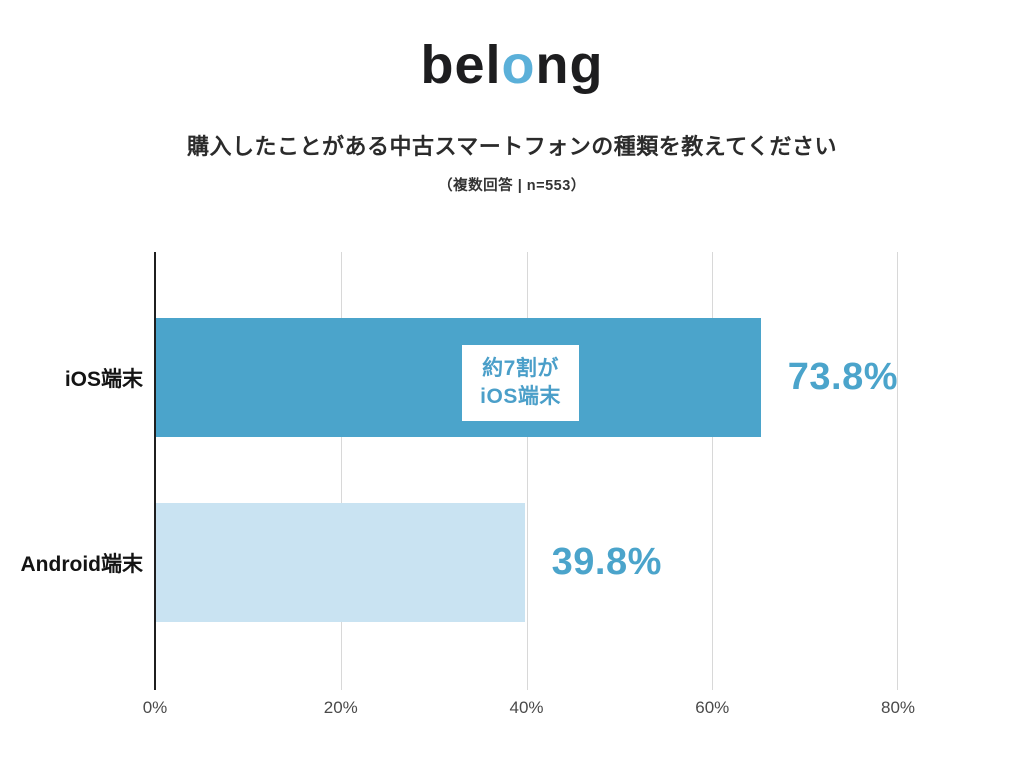 Image resolution: width=1024 pixels, height=766 pixels. I want to click on value-label-ios: 73.8%, so click(842, 377).